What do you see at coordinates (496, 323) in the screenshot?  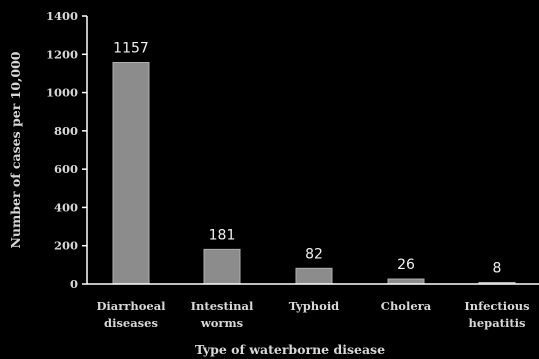 I see `x-category-label: hepatitis` at bounding box center [496, 323].